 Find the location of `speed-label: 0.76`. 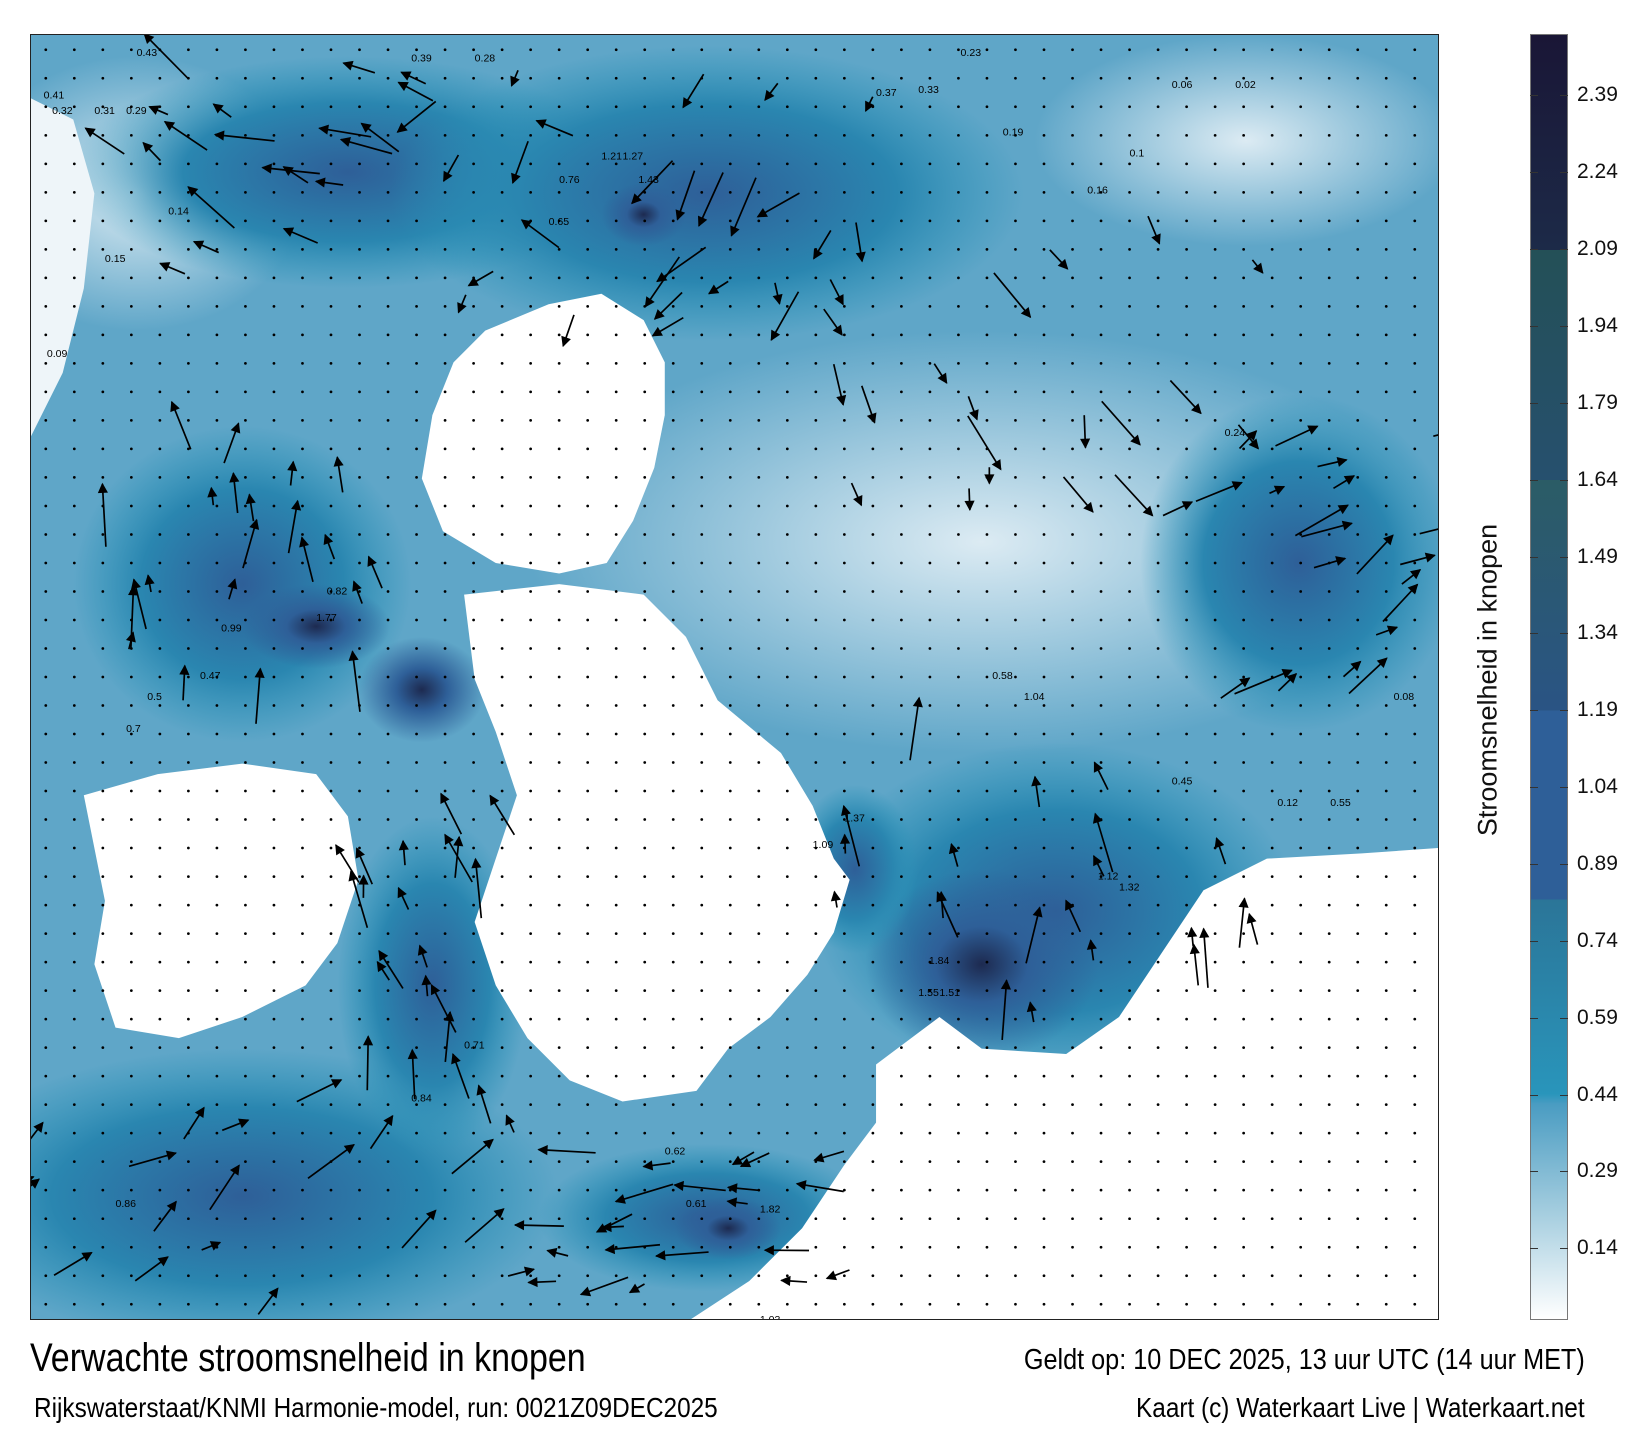

speed-label: 0.76 is located at coordinates (569, 180).